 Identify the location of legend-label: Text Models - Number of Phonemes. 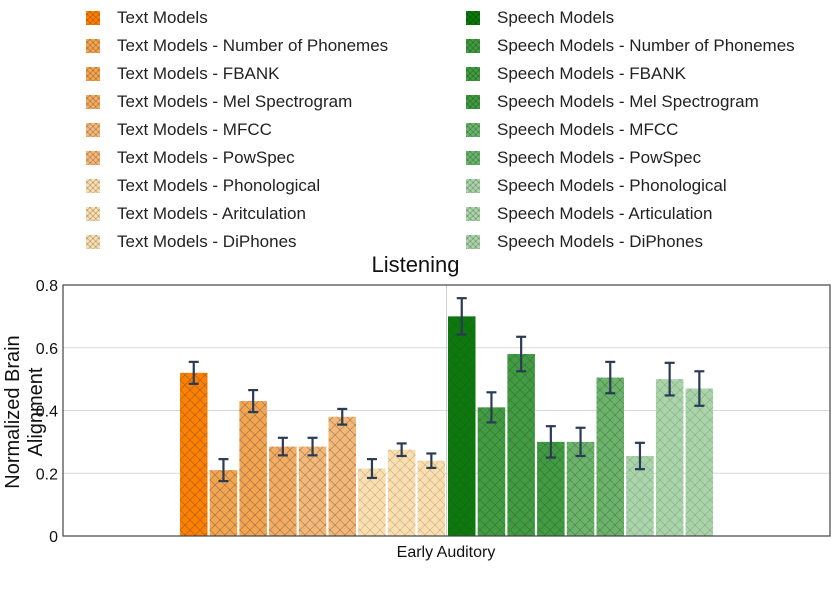
(253, 45).